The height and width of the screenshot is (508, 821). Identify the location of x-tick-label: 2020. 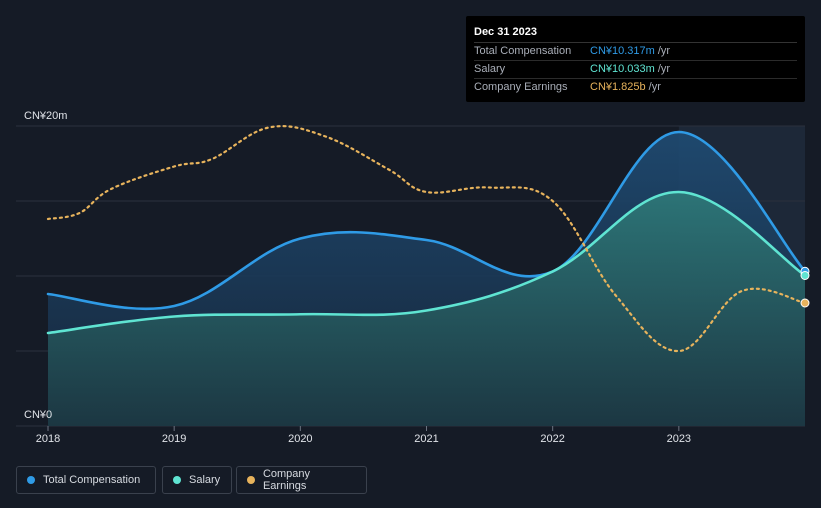
(300, 439).